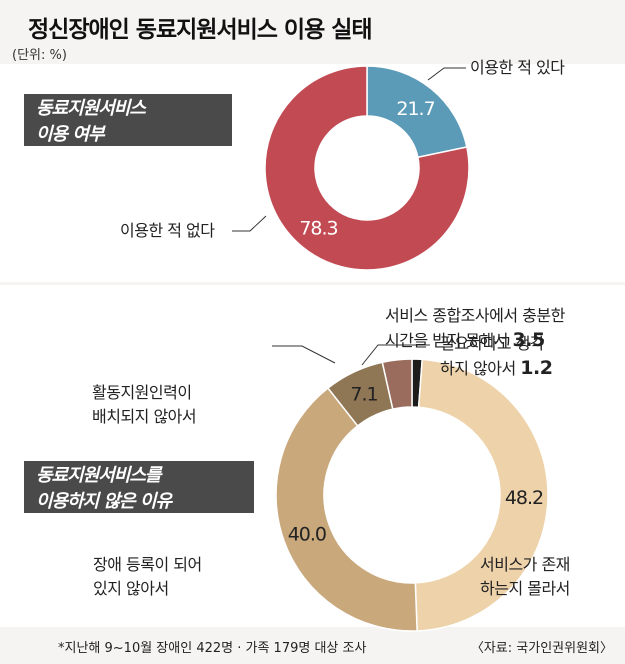 The width and height of the screenshot is (625, 664). Describe the element at coordinates (525, 564) in the screenshot. I see `legend-awareness-line1: 서비스가 존재` at that location.